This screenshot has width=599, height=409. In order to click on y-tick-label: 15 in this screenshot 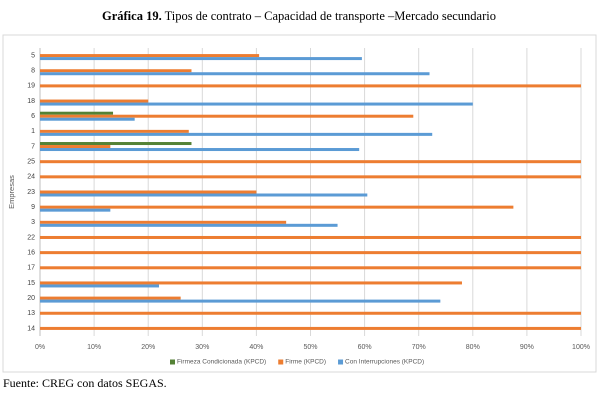, I will do `click(31, 283)`.